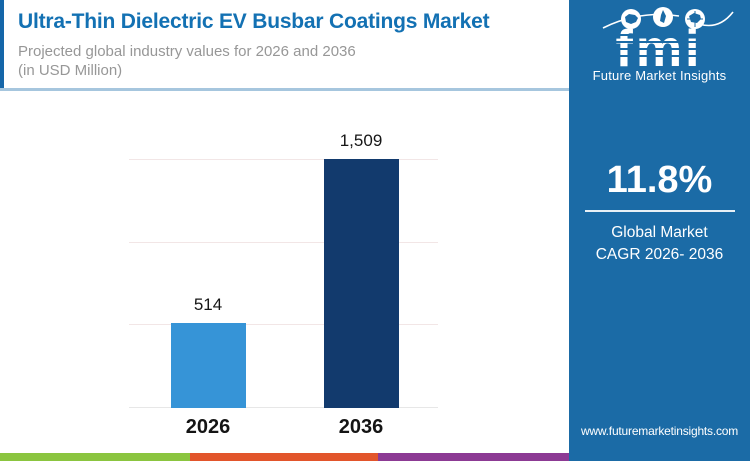 The height and width of the screenshot is (461, 750). I want to click on bar-value-label-2036: 1,509, so click(361, 140).